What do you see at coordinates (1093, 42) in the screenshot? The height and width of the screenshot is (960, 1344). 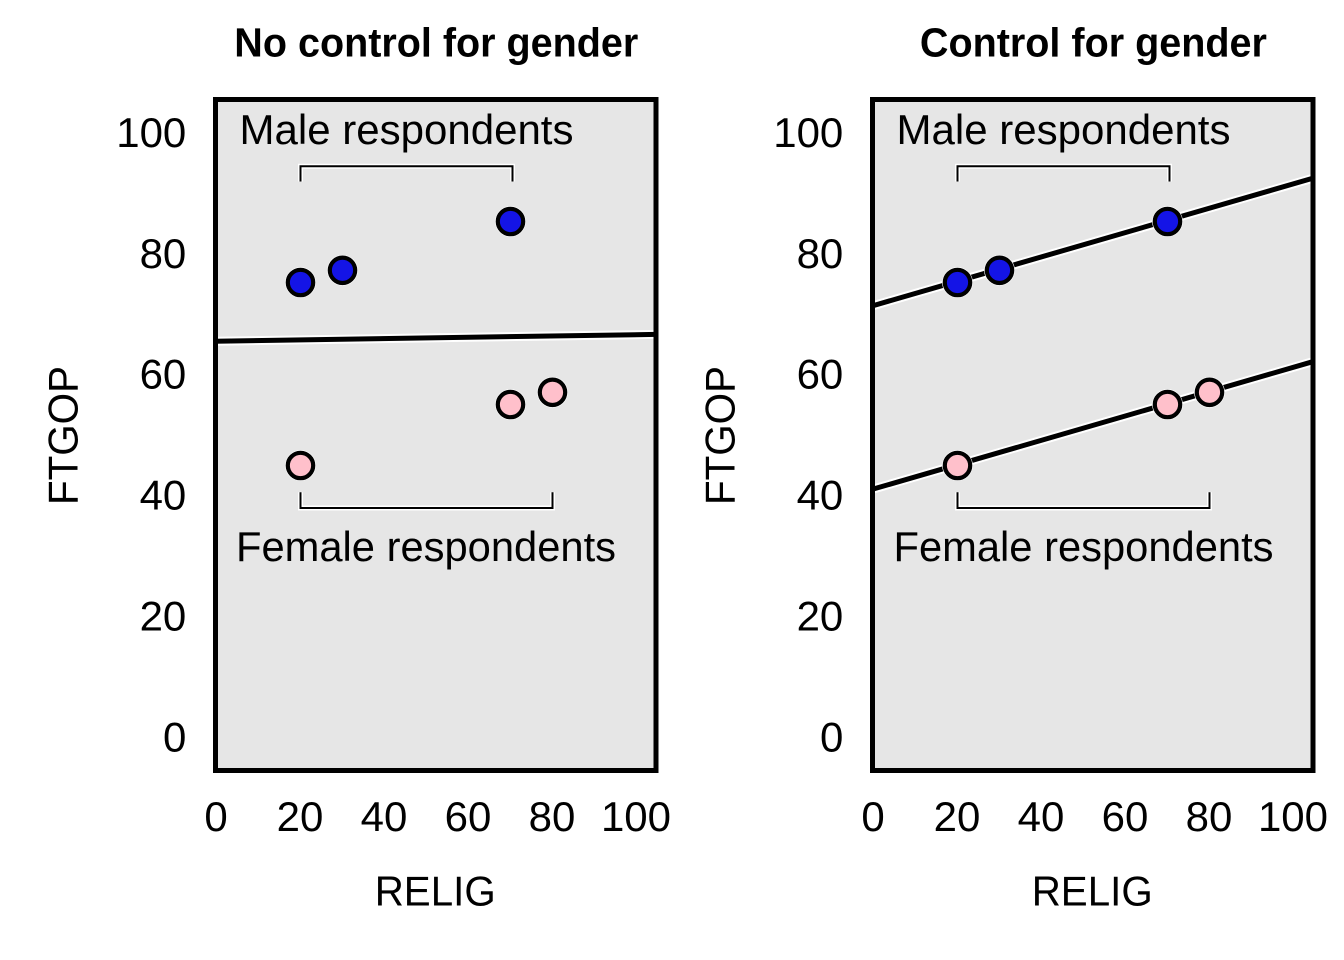 I see `svg-text: Control for gender` at bounding box center [1093, 42].